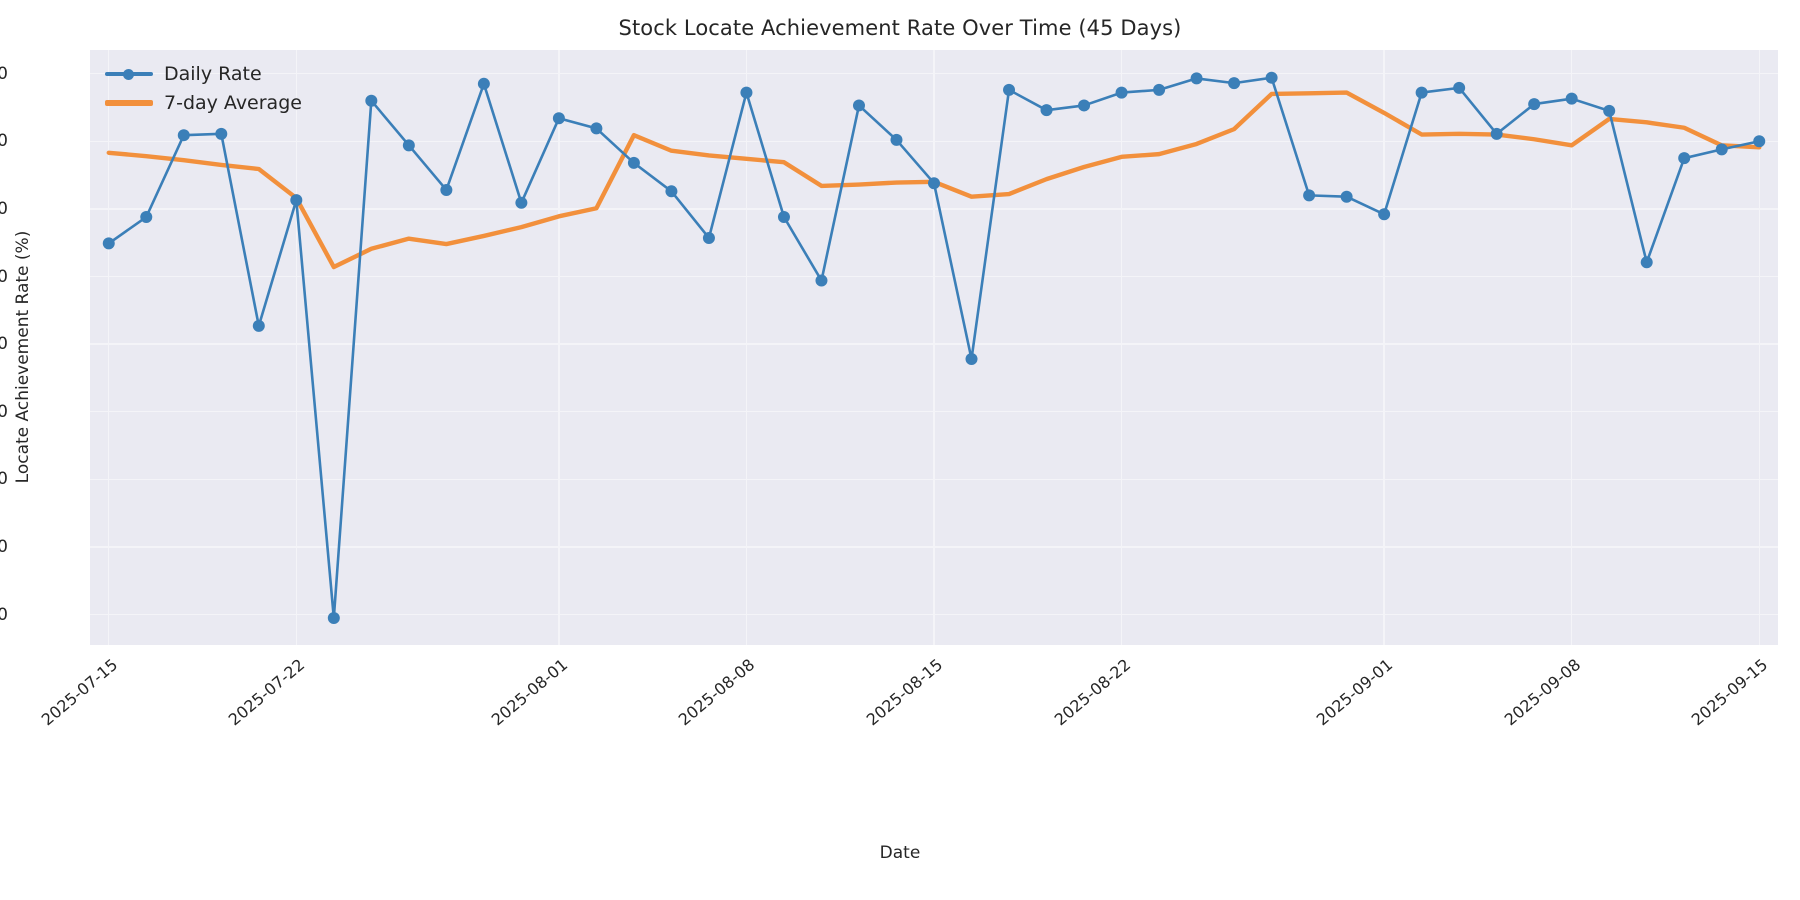 The image size is (1800, 900). I want to click on chart-legend: Daily Rate 7-day Average, so click(205, 88).